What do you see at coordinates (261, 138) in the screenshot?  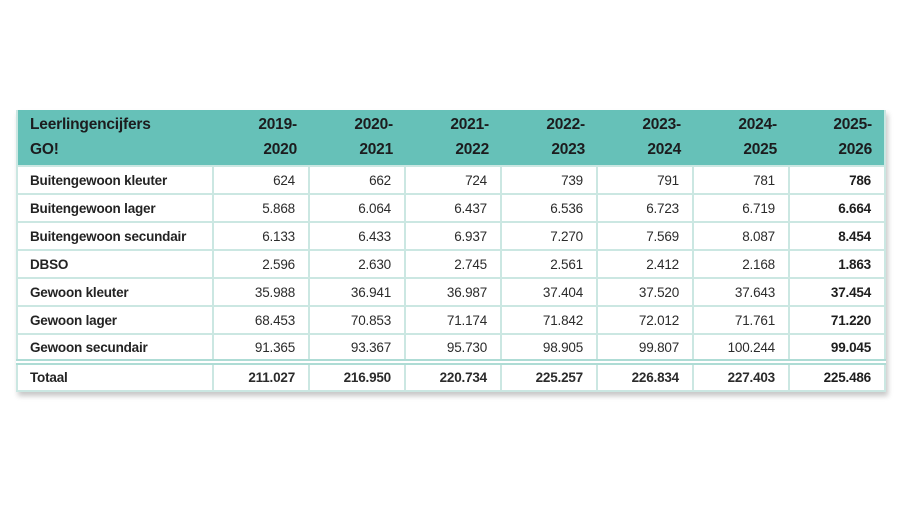 I see `col-header-2019-2020: 2019- 2020` at bounding box center [261, 138].